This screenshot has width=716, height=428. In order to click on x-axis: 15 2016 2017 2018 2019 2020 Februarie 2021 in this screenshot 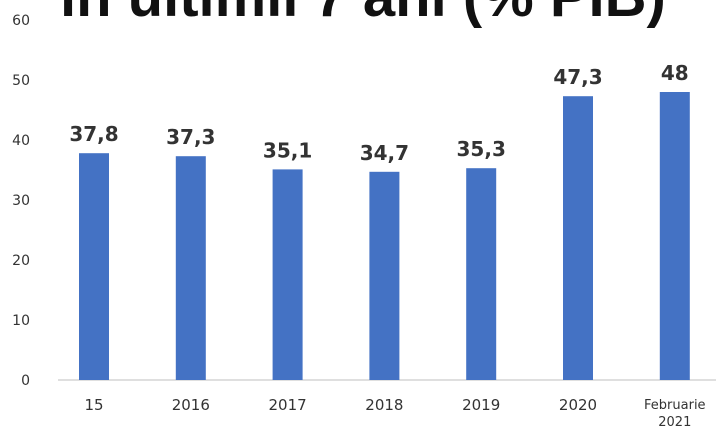, I will do `click(394, 412)`.